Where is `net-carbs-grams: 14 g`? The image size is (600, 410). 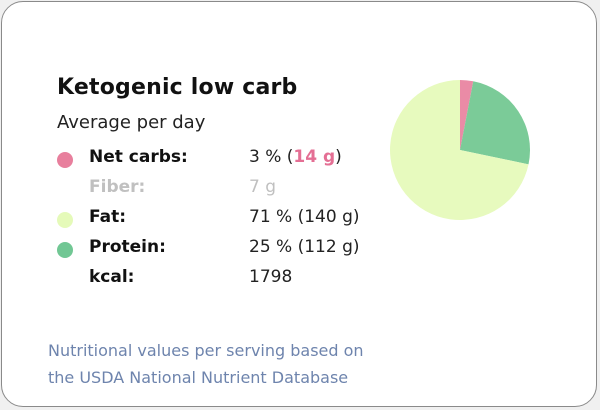 net-carbs-grams: 14 g is located at coordinates (314, 157).